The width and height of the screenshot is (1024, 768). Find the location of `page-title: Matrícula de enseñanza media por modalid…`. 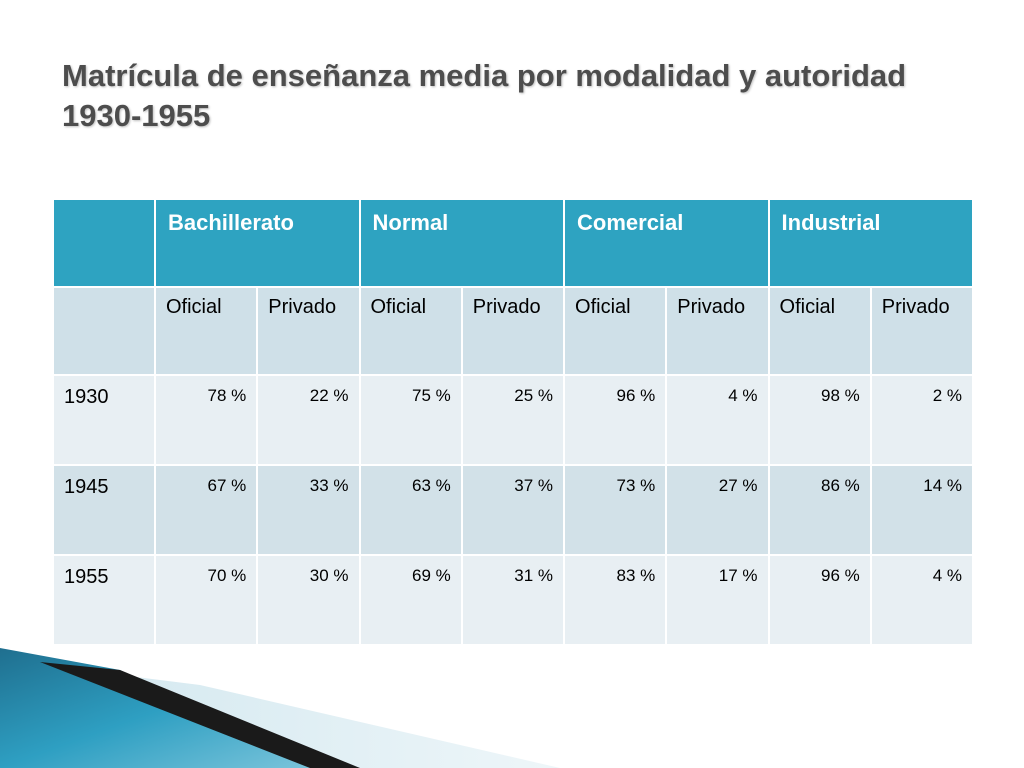

page-title: Matrícula de enseñanza media por modalid… is located at coordinates (484, 95).